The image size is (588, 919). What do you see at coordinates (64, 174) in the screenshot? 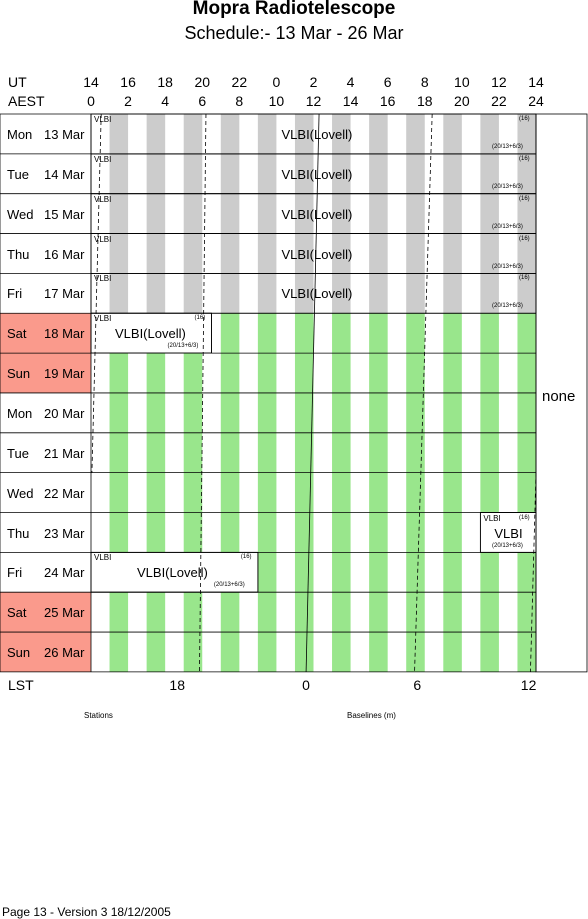
I see `day-date: 14 Mar` at bounding box center [64, 174].